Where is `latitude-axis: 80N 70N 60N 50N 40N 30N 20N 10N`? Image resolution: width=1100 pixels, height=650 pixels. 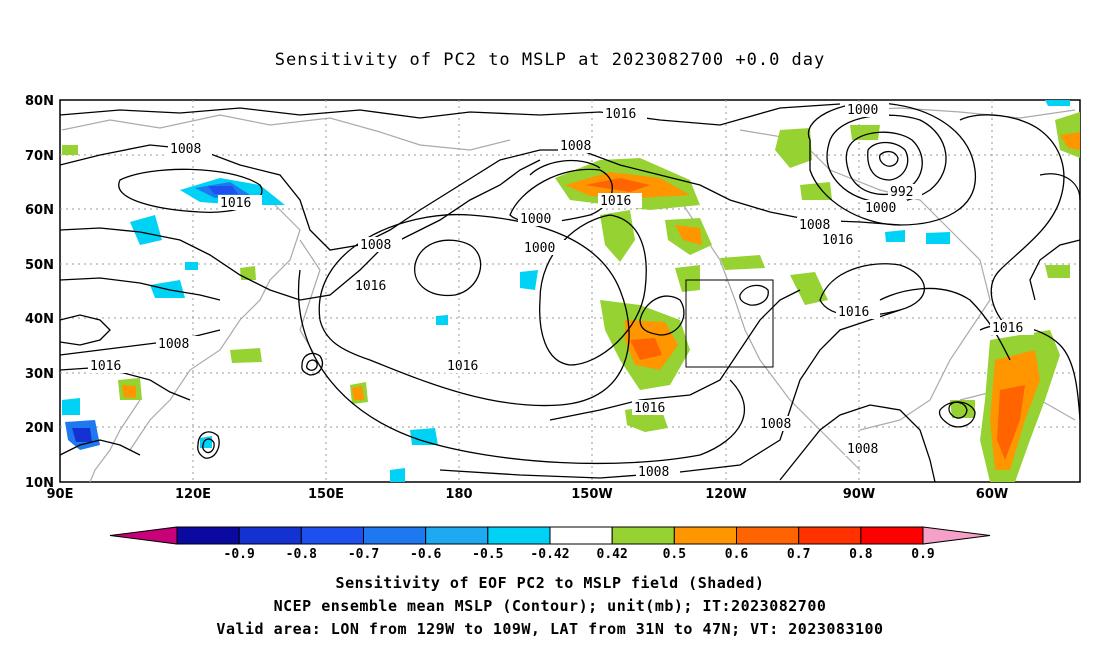
latitude-axis: 80N 70N 60N 50N 40N 30N 20N 10N is located at coordinates (39, 292).